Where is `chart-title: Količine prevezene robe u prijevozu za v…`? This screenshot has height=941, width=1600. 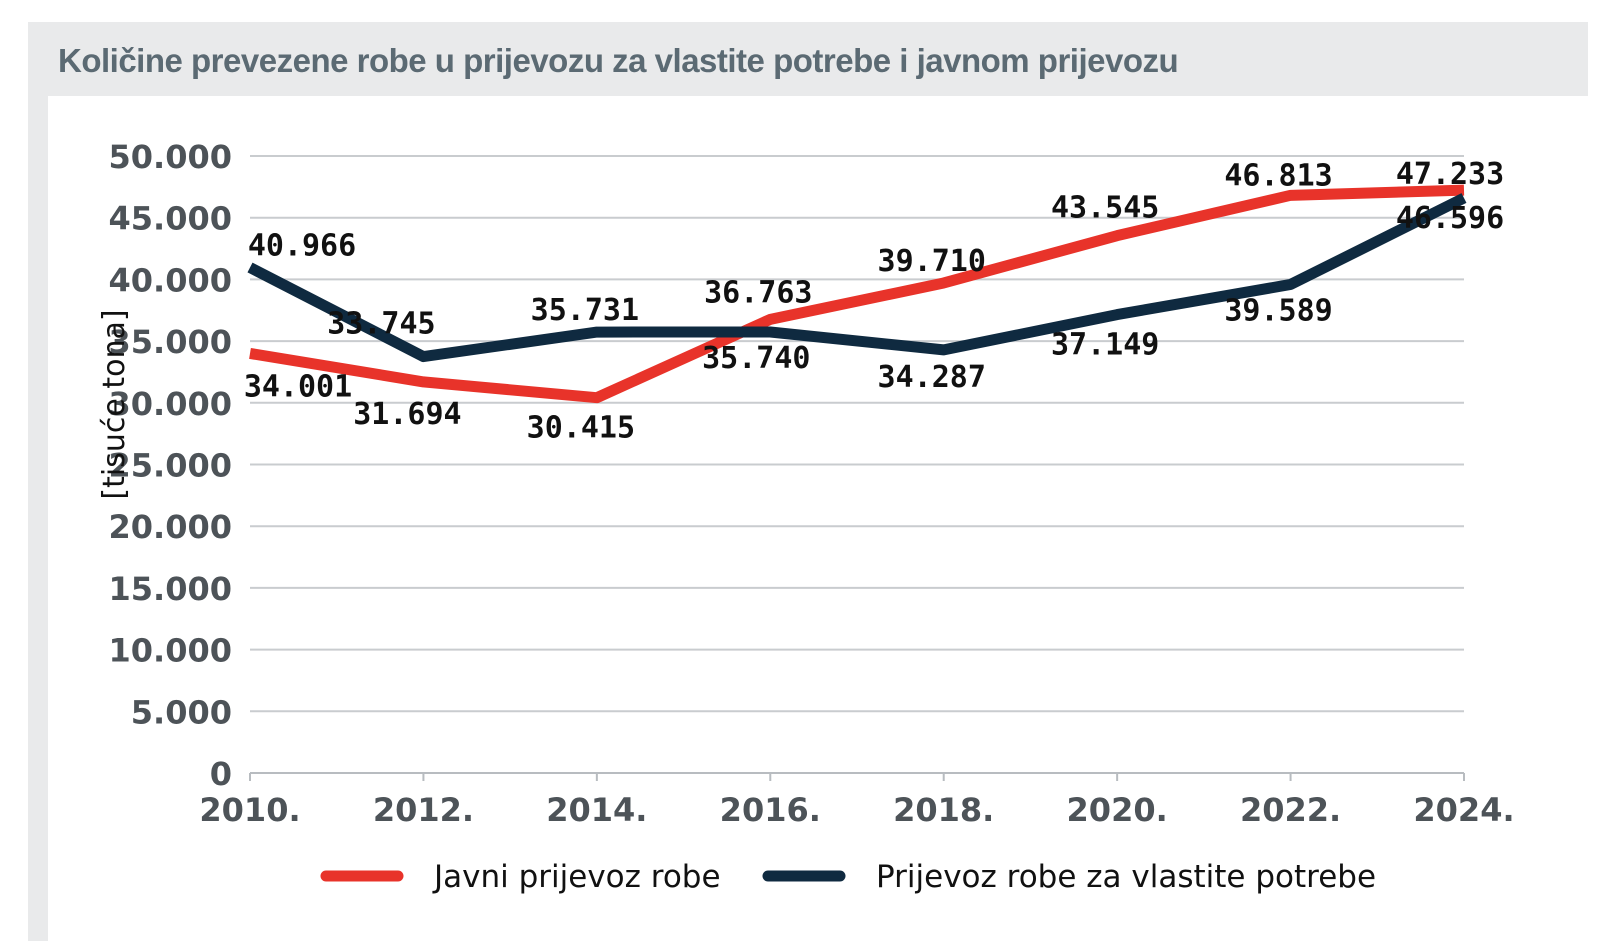
chart-title: Količine prevezene robe u prijevozu za v… is located at coordinates (618, 60).